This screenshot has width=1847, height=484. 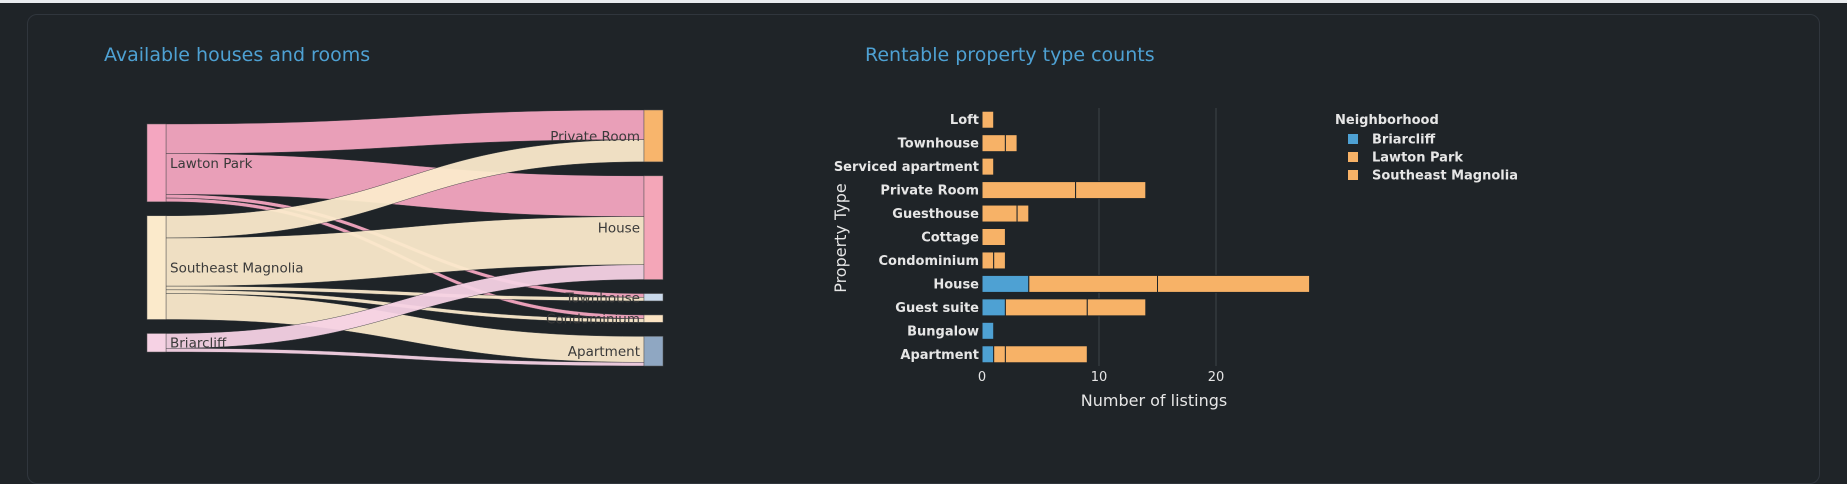 What do you see at coordinates (653, 351) in the screenshot?
I see `sankey-node-apartment` at bounding box center [653, 351].